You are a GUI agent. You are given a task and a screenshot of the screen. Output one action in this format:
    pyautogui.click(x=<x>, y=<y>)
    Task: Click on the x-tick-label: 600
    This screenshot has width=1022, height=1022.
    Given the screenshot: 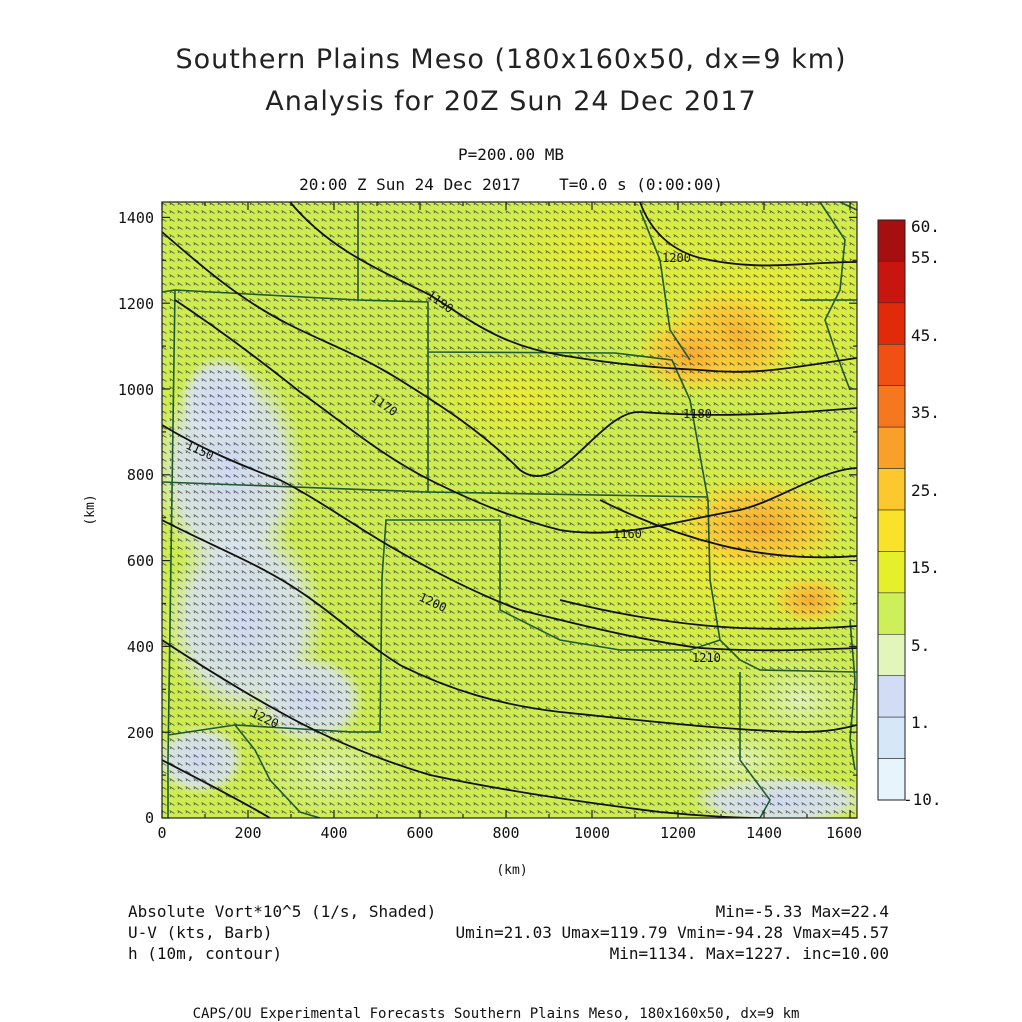 What is the action you would take?
    pyautogui.click(x=419, y=833)
    